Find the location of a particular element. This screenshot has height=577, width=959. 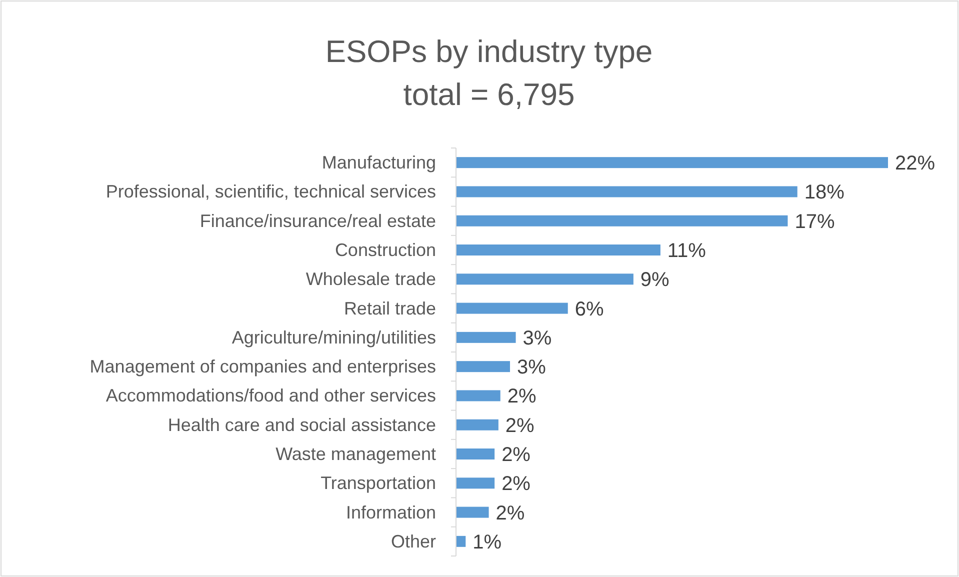

chart-title: ESOPs by industry type is located at coordinates (489, 51).